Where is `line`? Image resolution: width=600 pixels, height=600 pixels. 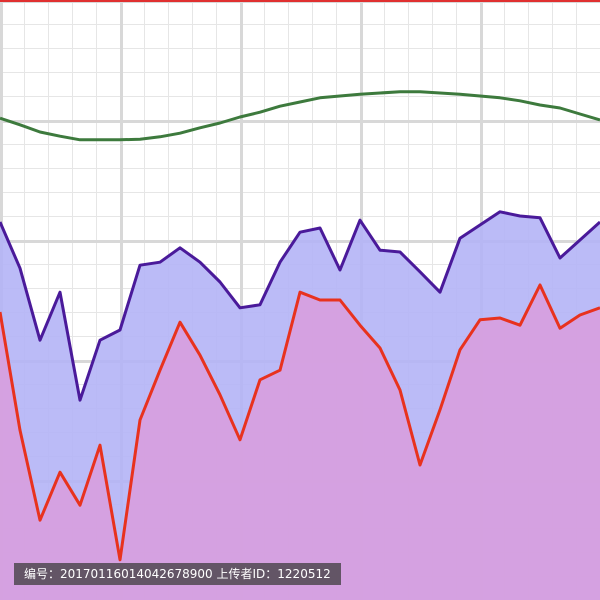 line is located at coordinates (300, 116).